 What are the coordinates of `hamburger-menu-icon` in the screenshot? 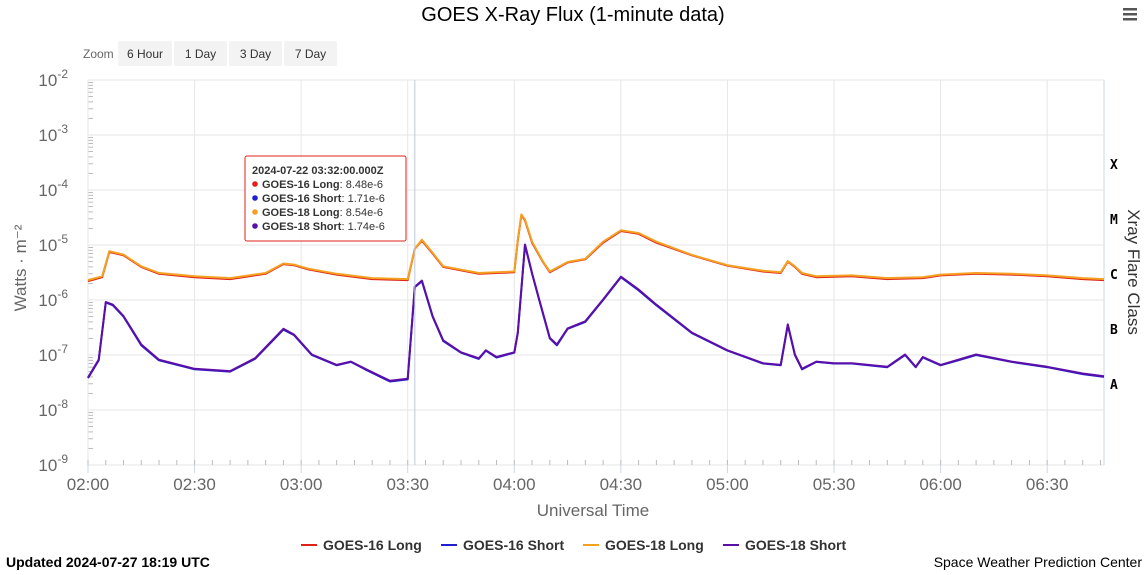 It's located at (1130, 14).